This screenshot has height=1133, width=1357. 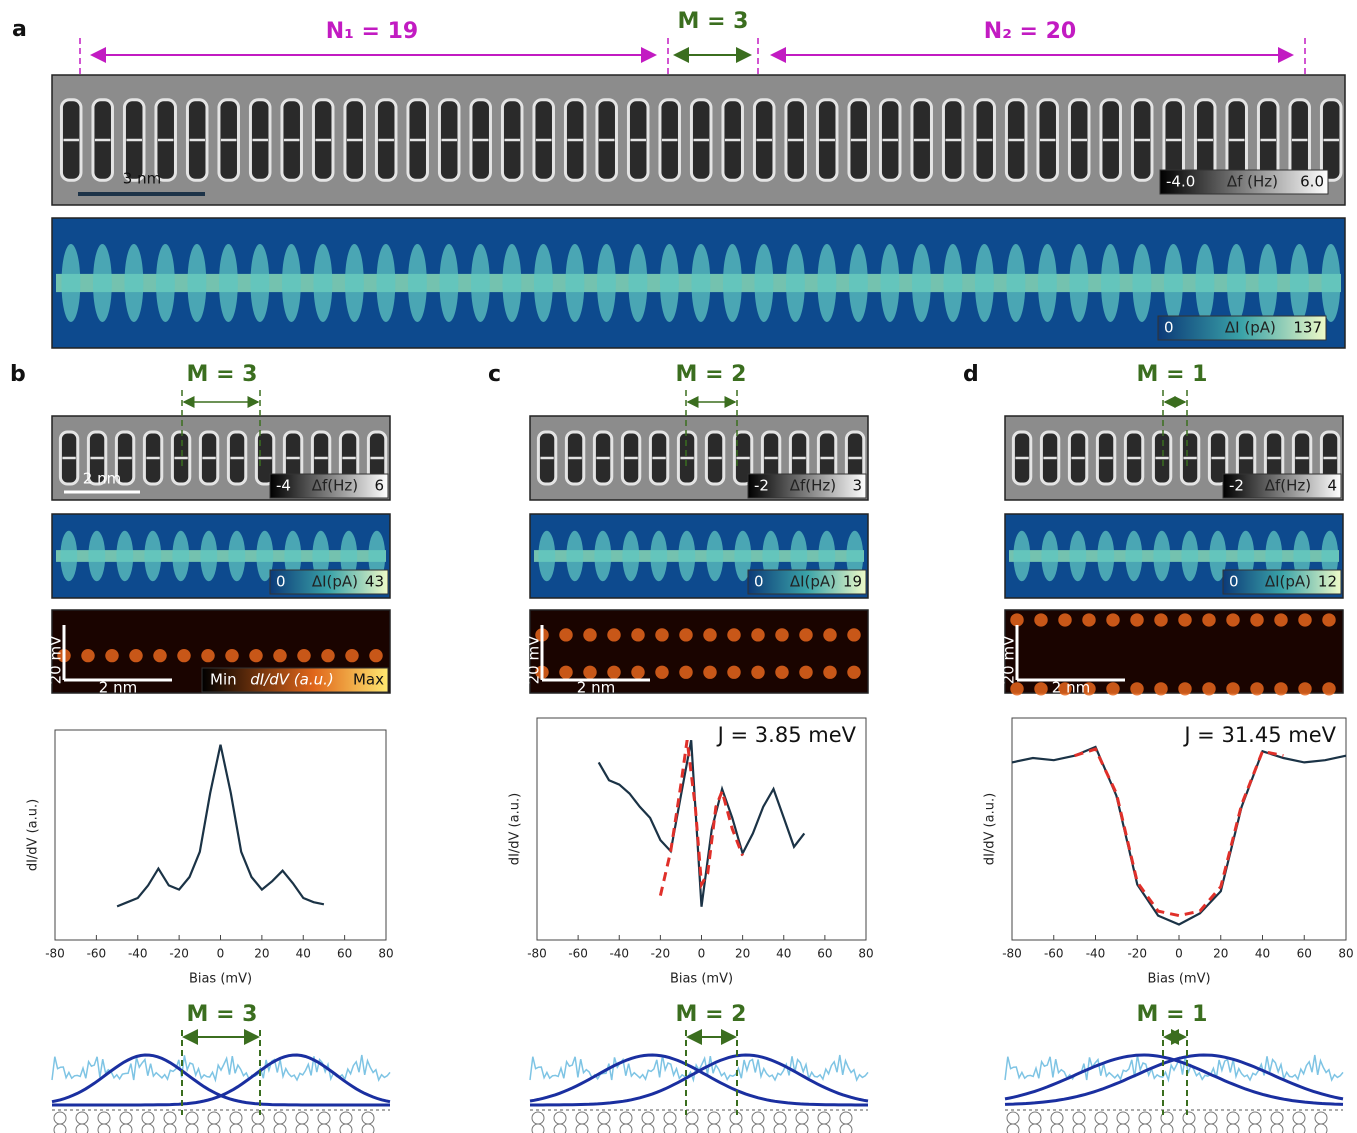 I want to click on data-line, so click(x=220, y=826).